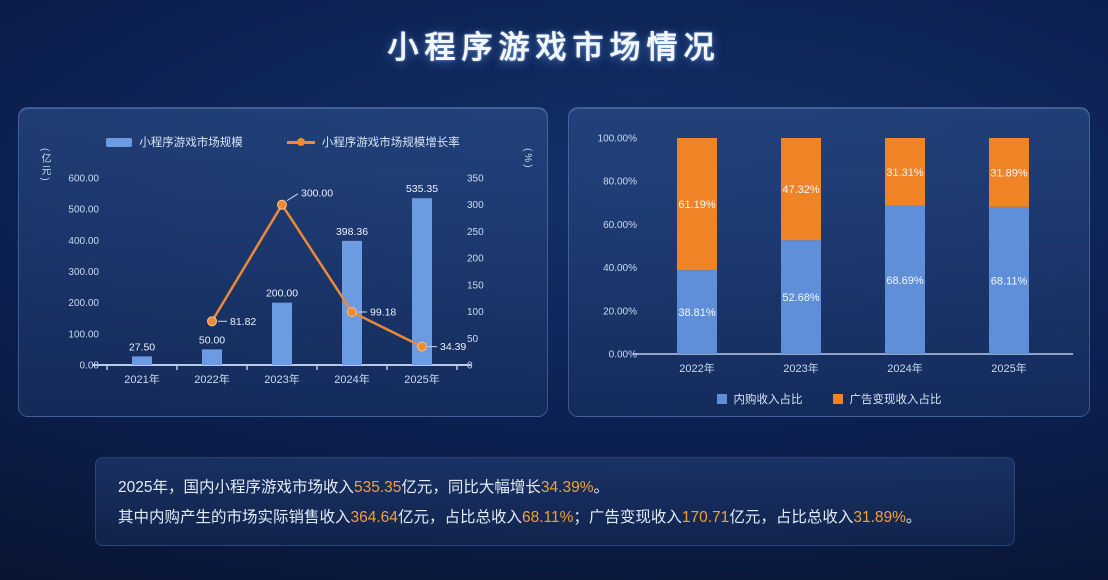  What do you see at coordinates (282, 294) in the screenshot?
I see `bar-value-label: 200.00` at bounding box center [282, 294].